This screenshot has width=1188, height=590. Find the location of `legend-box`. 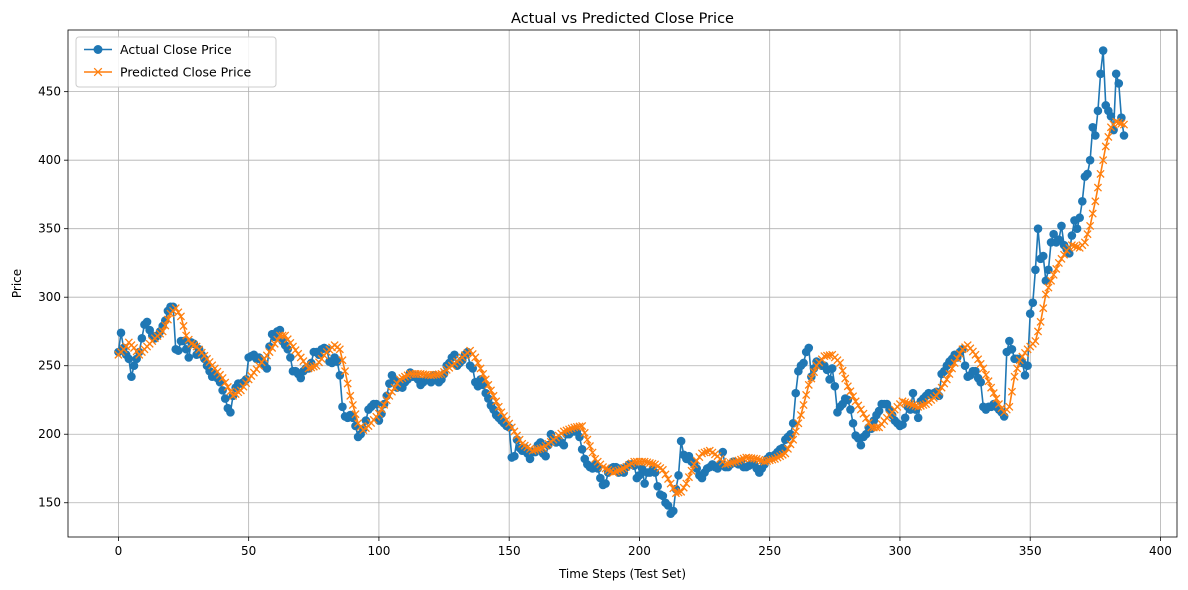

legend-box is located at coordinates (176, 62).